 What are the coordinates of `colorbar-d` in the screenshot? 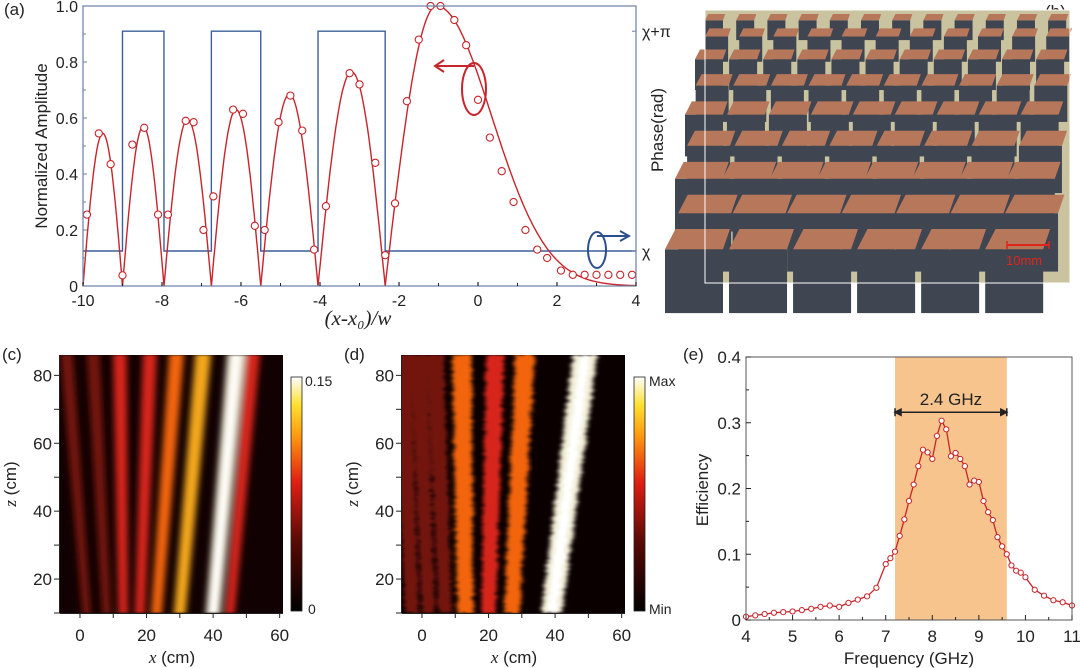 It's located at (639, 494).